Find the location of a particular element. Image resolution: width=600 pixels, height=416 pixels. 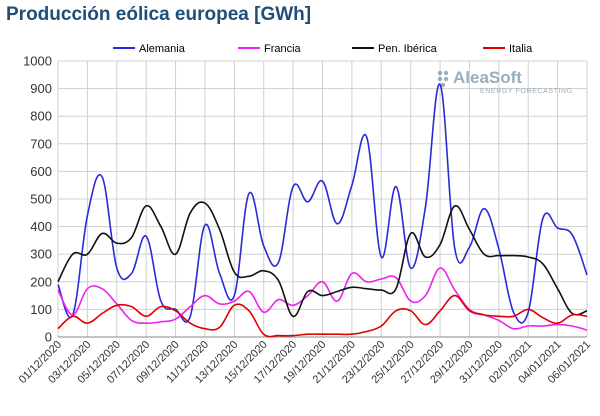

y-tick-label: 200 is located at coordinates (41, 281).